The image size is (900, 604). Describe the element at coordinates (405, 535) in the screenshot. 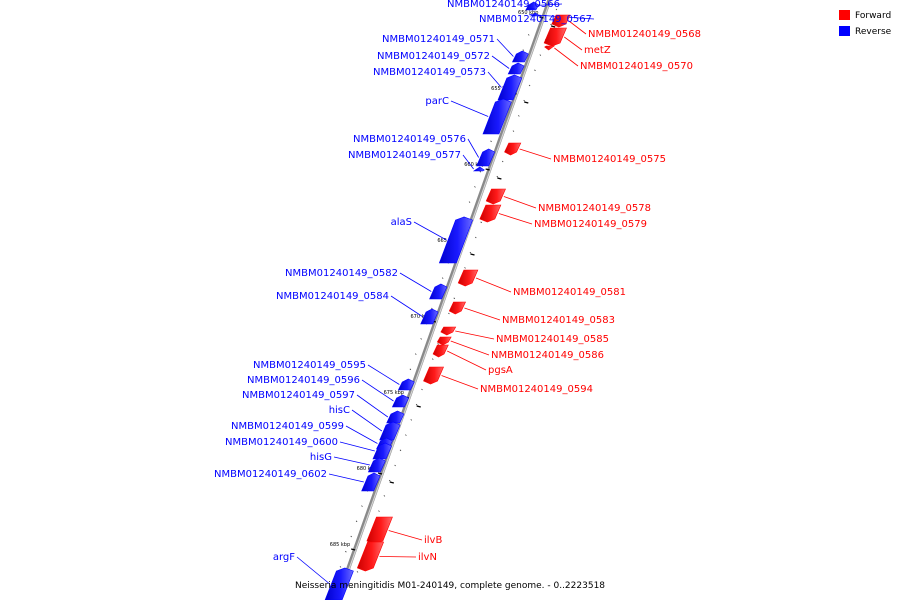

I see `leader-ilvb` at that location.